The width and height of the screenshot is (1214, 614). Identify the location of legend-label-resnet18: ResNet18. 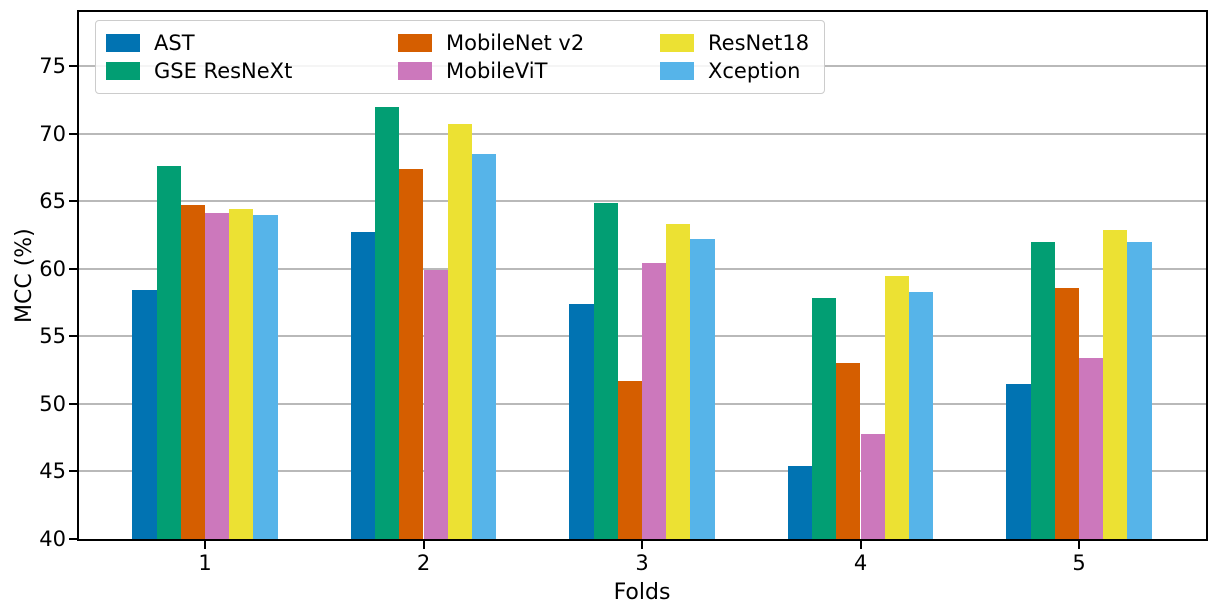
(759, 43).